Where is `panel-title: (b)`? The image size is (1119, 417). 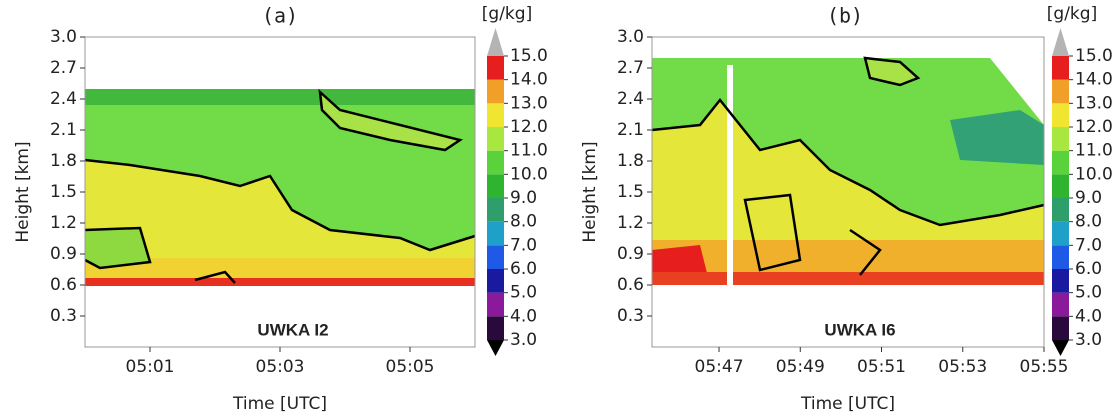
panel-title: (b) is located at coordinates (845, 16).